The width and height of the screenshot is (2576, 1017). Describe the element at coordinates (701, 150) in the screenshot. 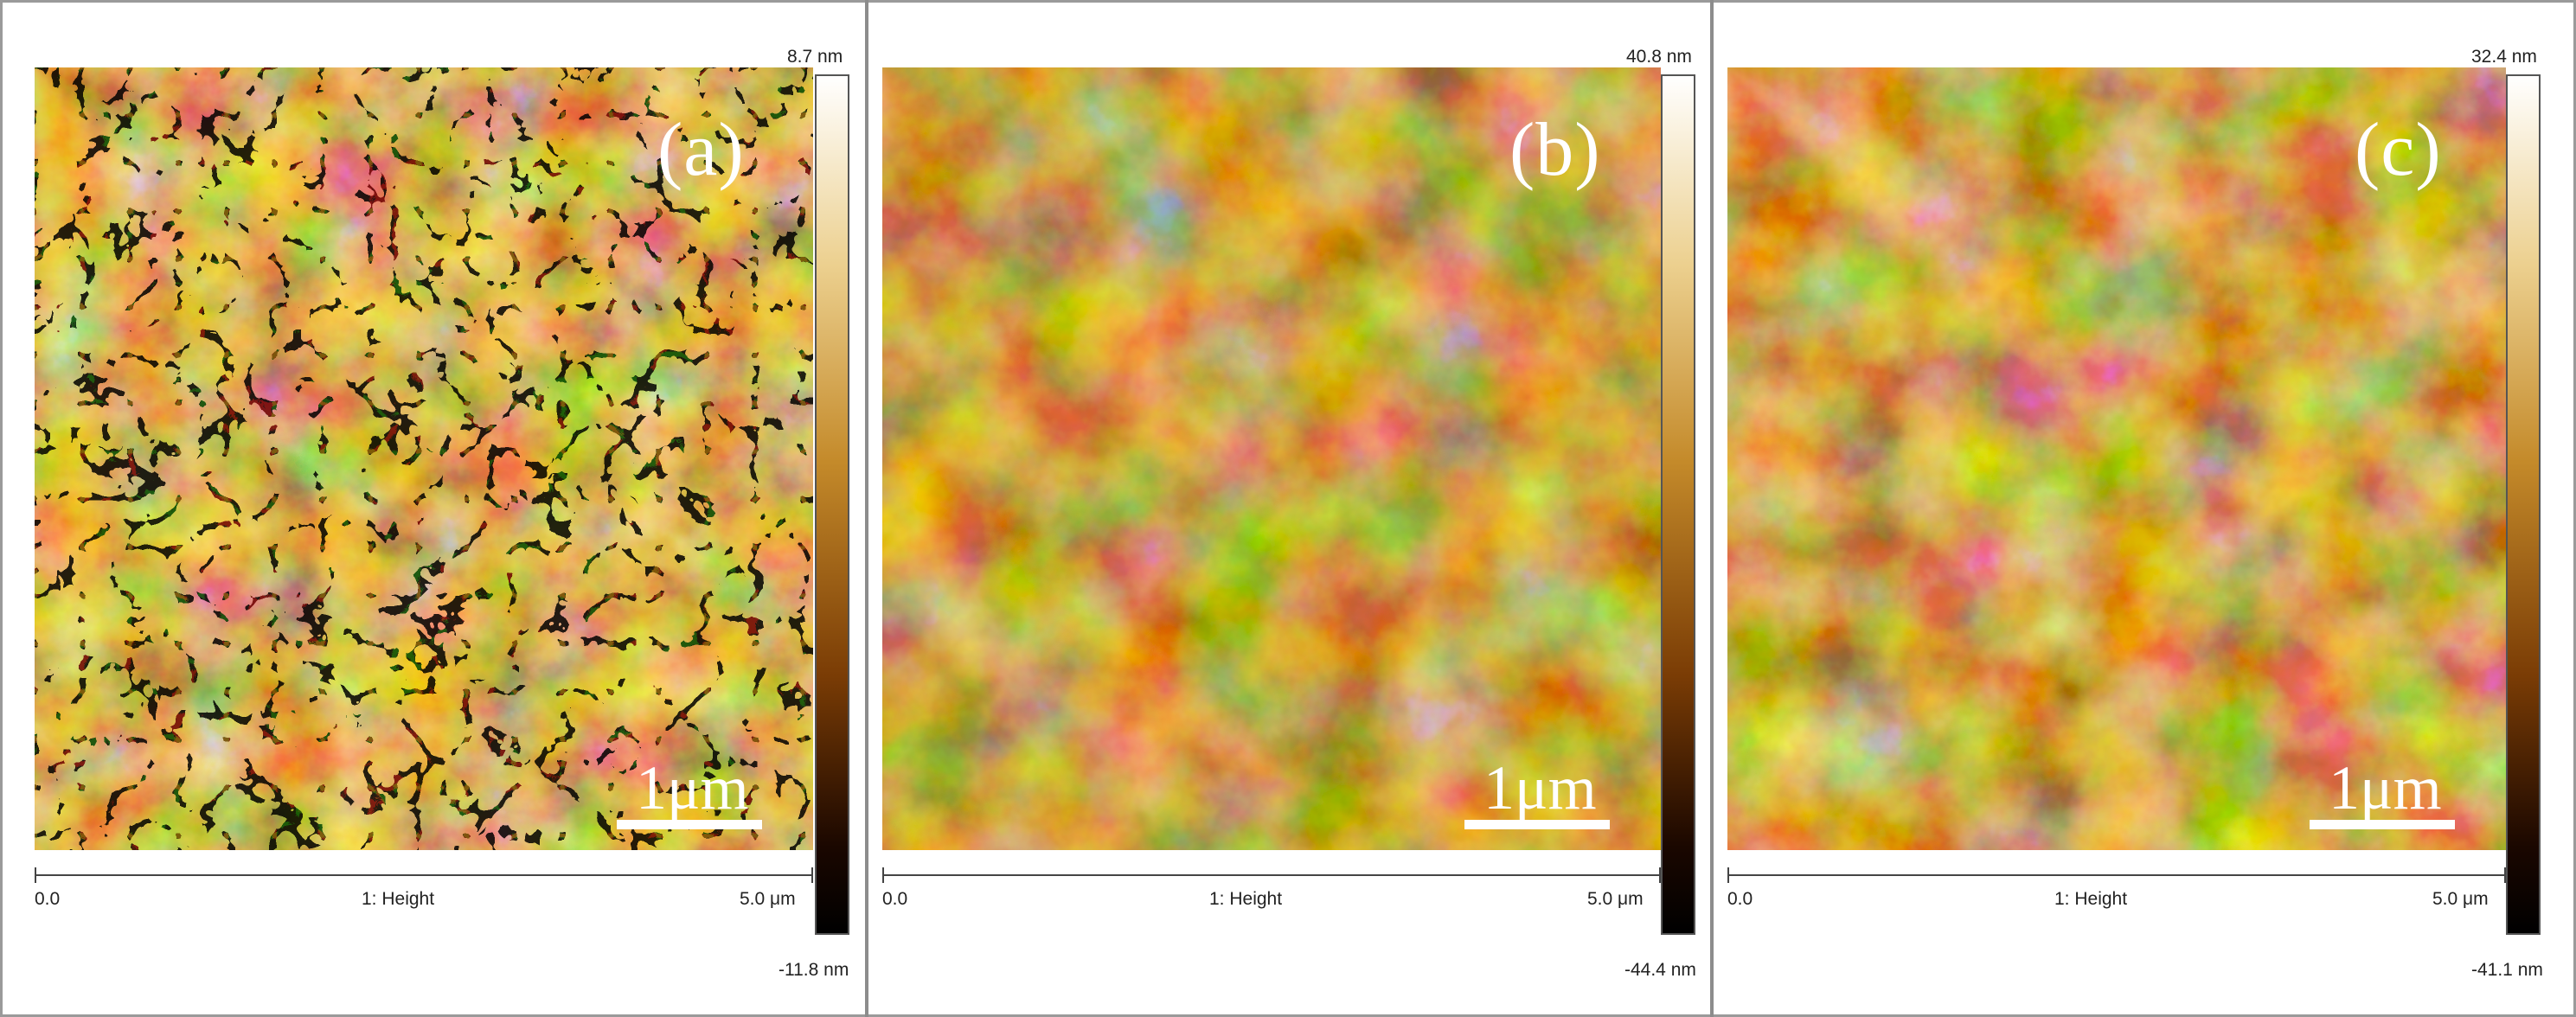

I see `panel-label: (a)` at that location.